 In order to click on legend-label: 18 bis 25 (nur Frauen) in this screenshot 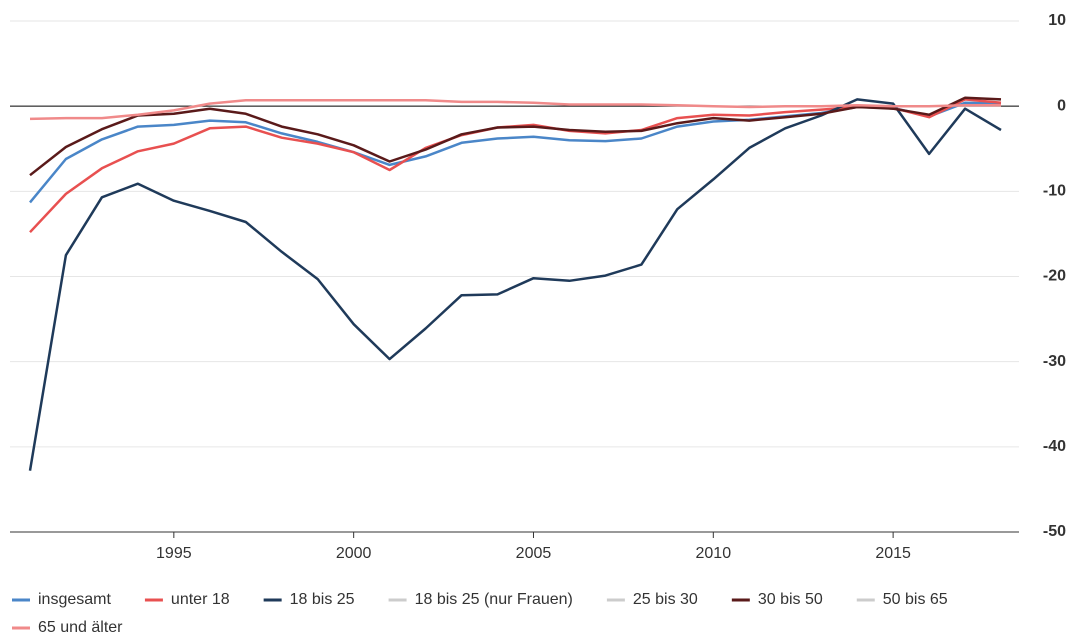, I will do `click(494, 599)`.